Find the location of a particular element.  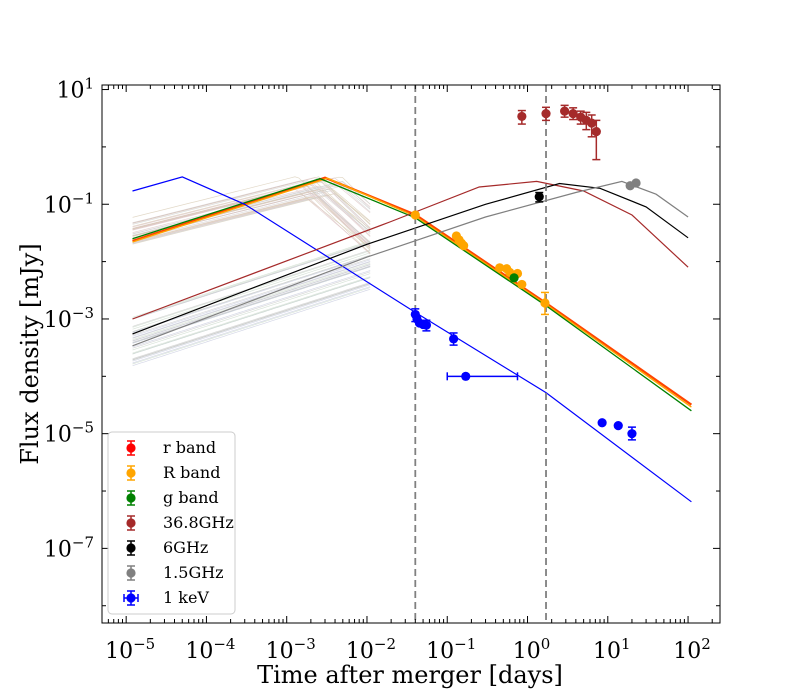

y-tick-label: 10⁻⁷ is located at coordinates (69, 547).